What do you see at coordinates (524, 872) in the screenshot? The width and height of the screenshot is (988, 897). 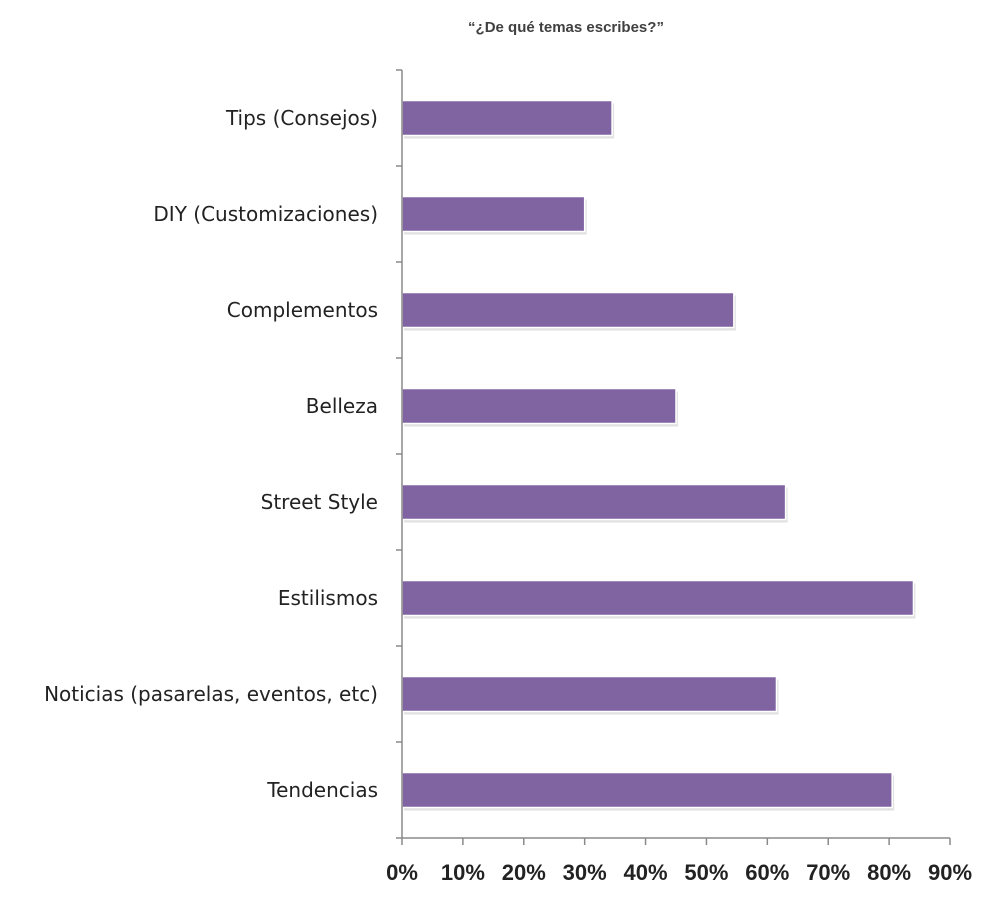 I see `x-tick-label: 20%` at bounding box center [524, 872].